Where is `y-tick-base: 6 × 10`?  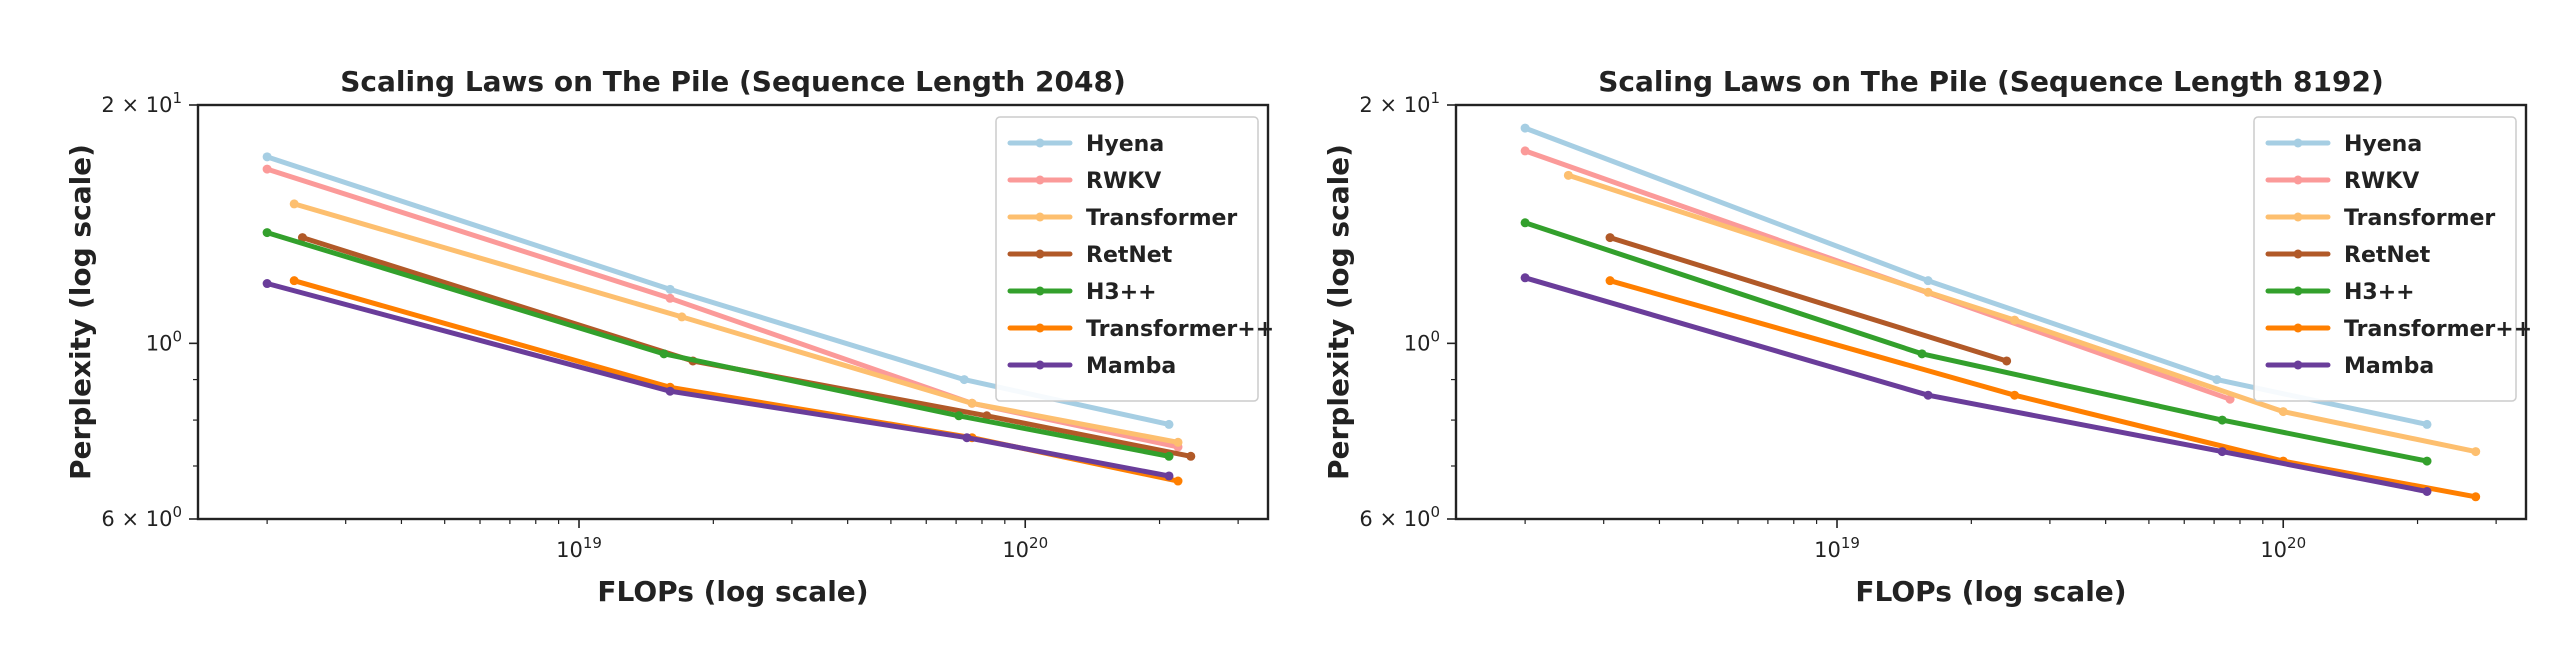
y-tick-base: 6 × 10 is located at coordinates (136, 519).